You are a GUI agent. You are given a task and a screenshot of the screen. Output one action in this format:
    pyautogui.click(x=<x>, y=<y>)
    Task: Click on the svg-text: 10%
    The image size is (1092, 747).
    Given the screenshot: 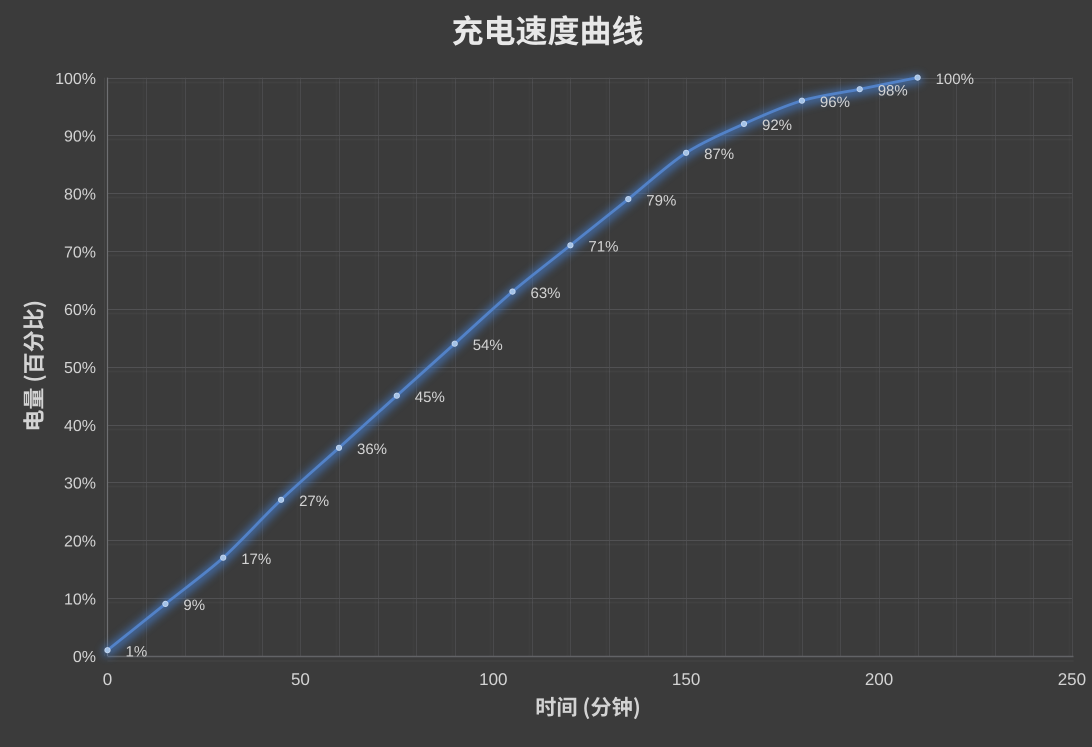 What is the action you would take?
    pyautogui.click(x=80, y=599)
    